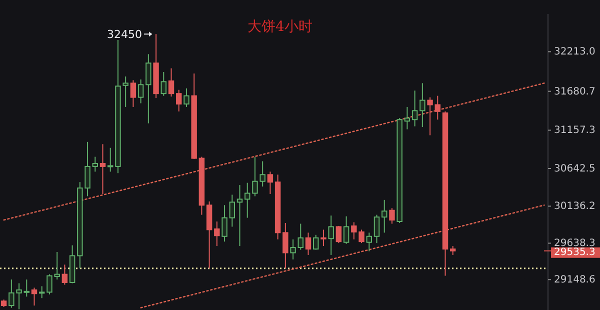 The width and height of the screenshot is (600, 310). What do you see at coordinates (575, 280) in the screenshot?
I see `y-tick-label: 29148.6` at bounding box center [575, 280].